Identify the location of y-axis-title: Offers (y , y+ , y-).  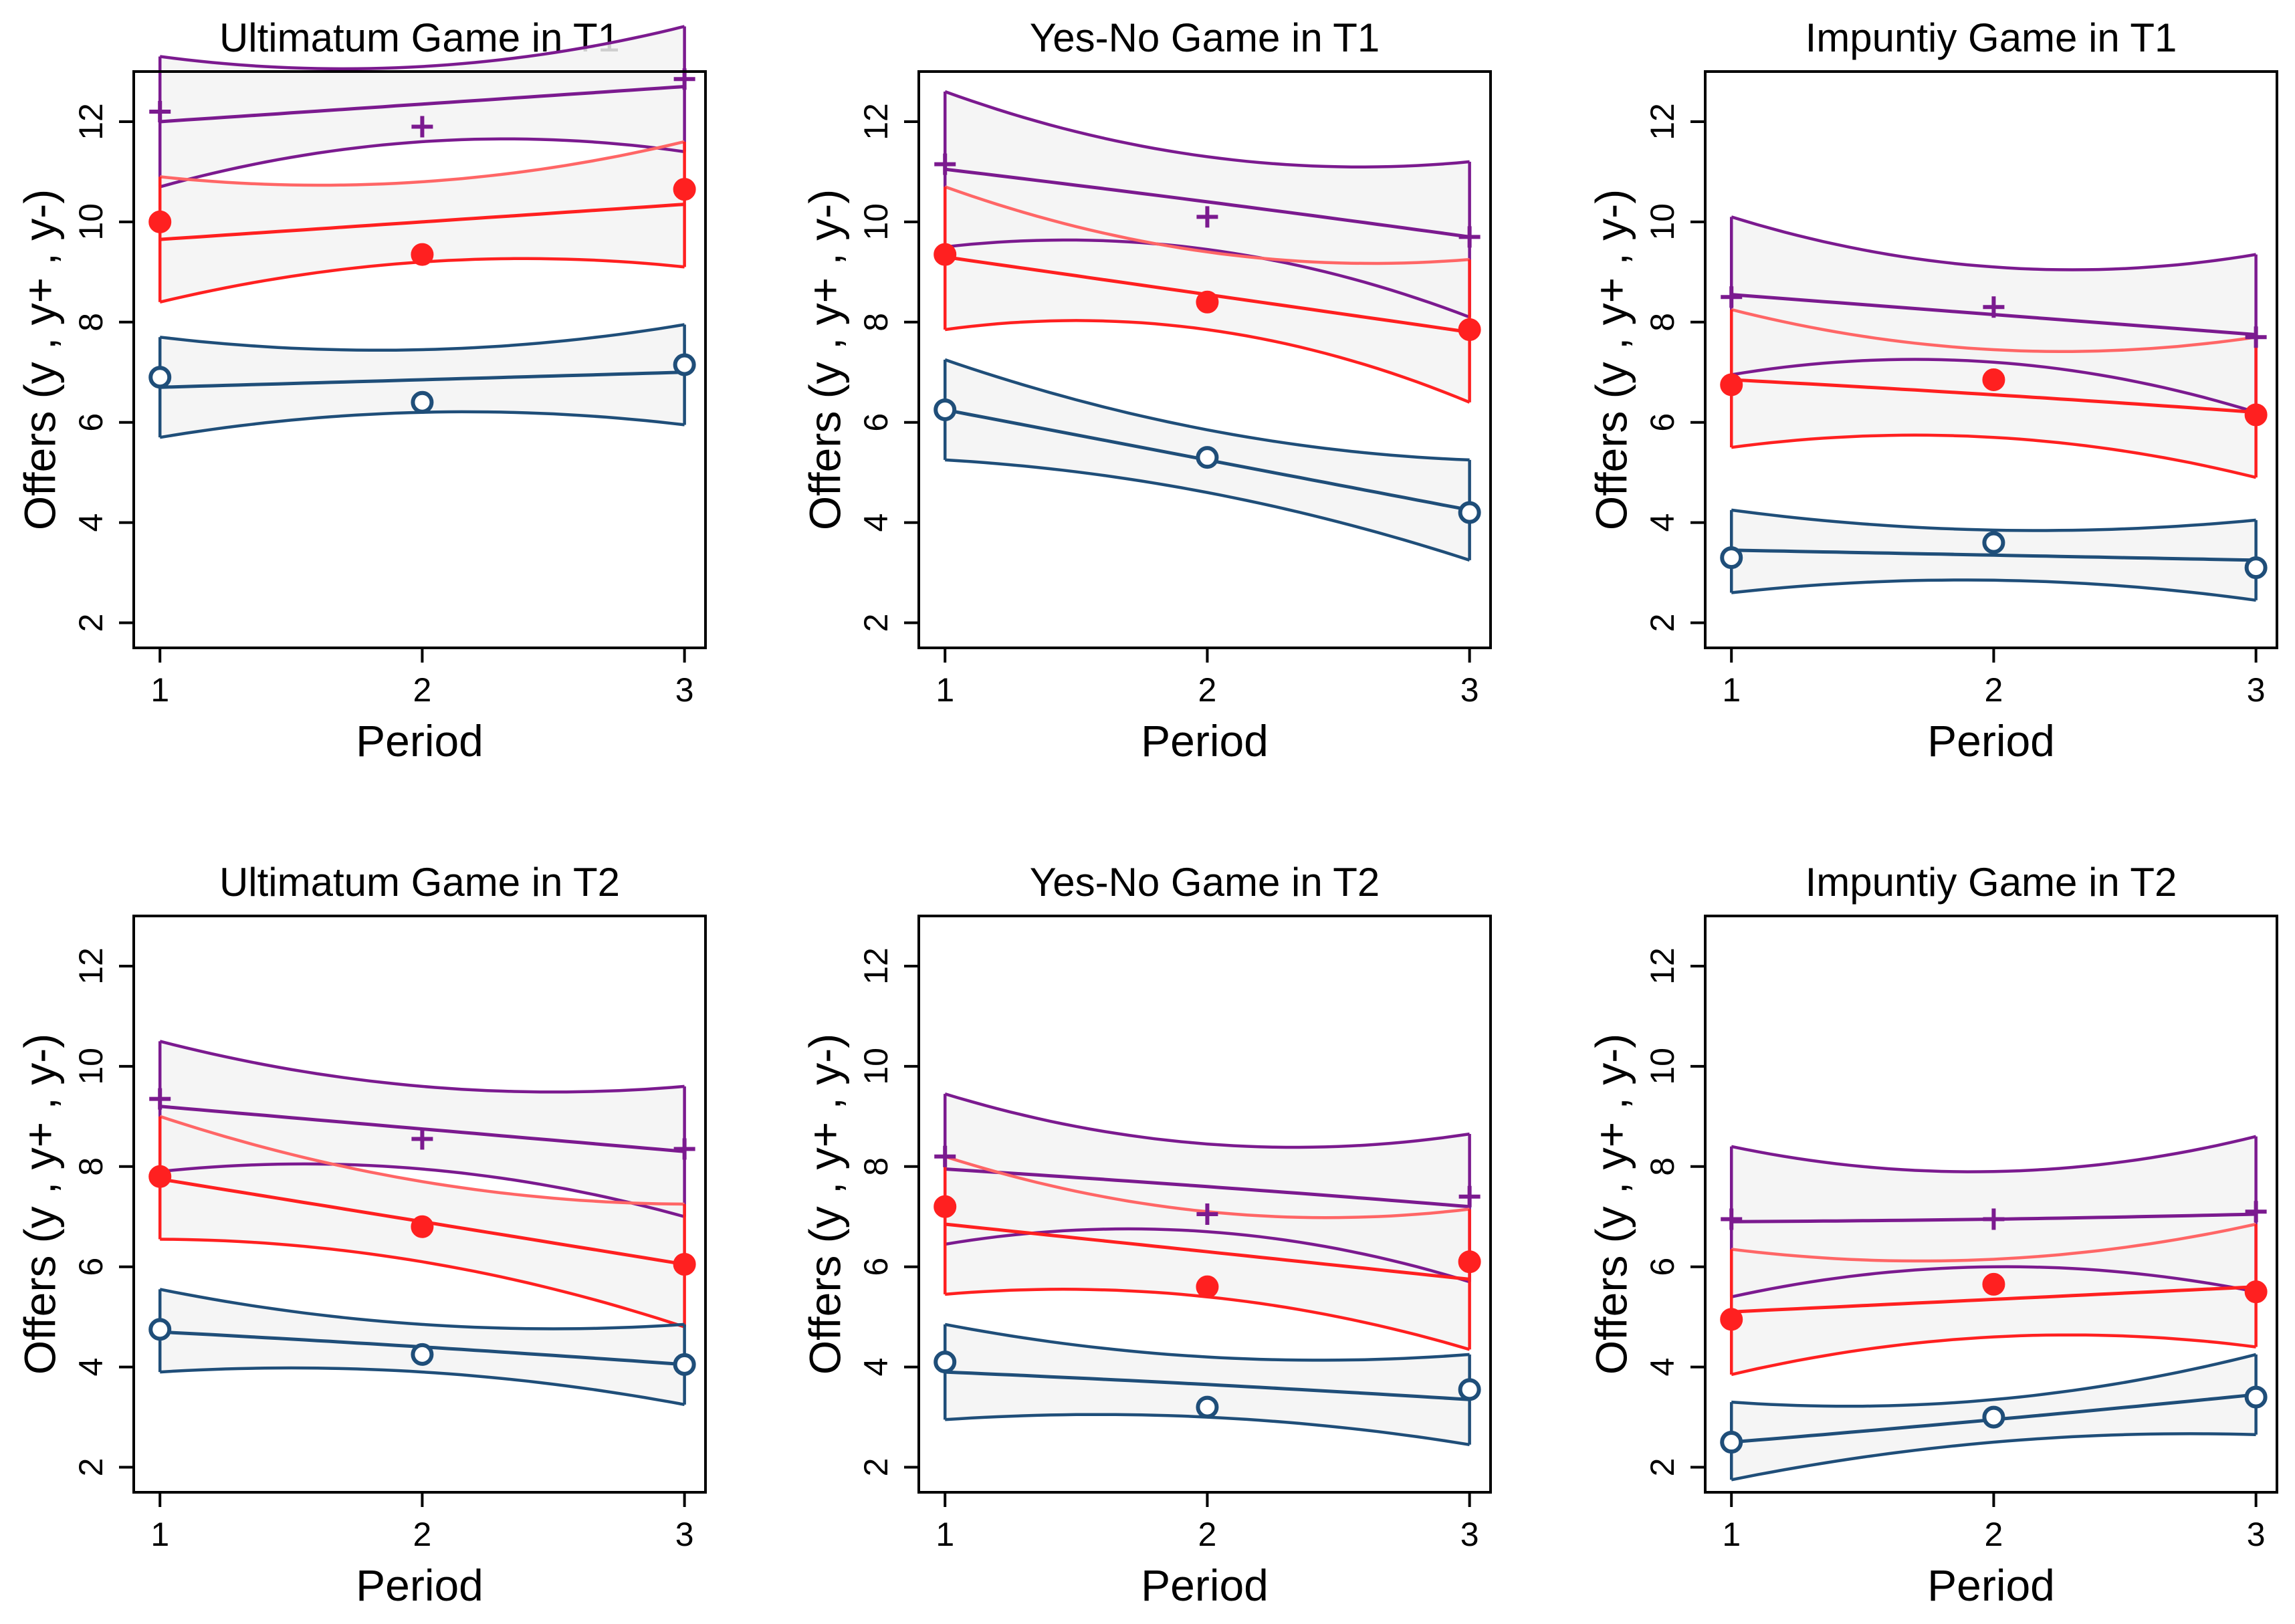
(40, 359).